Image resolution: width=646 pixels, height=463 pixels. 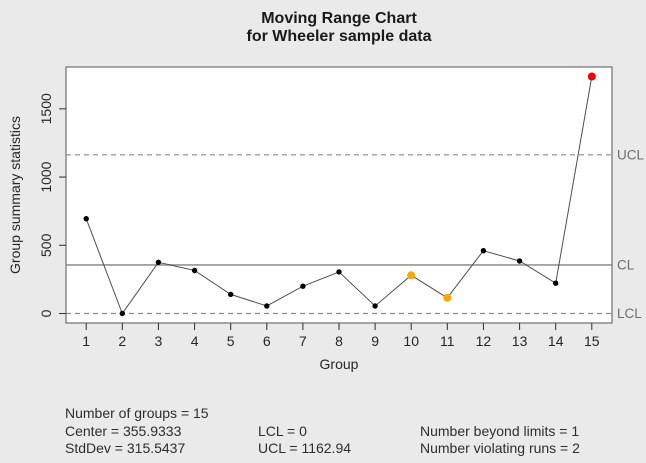 What do you see at coordinates (447, 341) in the screenshot?
I see `x-tick-label: 11` at bounding box center [447, 341].